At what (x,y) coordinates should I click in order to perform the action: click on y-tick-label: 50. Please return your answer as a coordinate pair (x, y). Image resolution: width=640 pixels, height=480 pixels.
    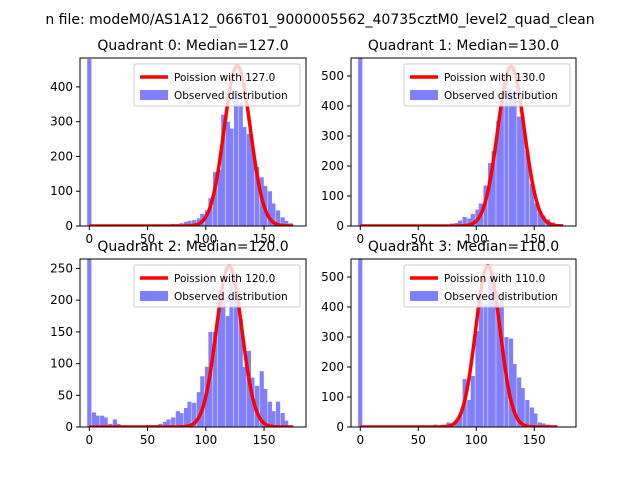
    Looking at the image, I should click on (65, 395).